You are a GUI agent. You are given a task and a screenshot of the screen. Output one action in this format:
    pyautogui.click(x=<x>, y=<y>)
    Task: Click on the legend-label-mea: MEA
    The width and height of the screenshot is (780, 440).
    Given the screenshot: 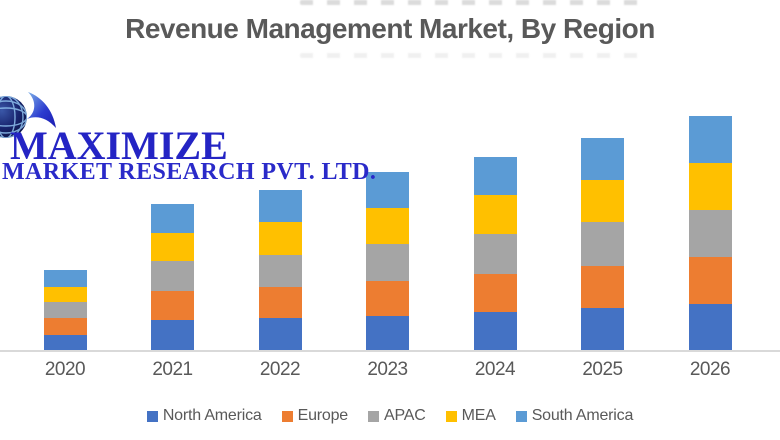 What is the action you would take?
    pyautogui.click(x=478, y=415)
    